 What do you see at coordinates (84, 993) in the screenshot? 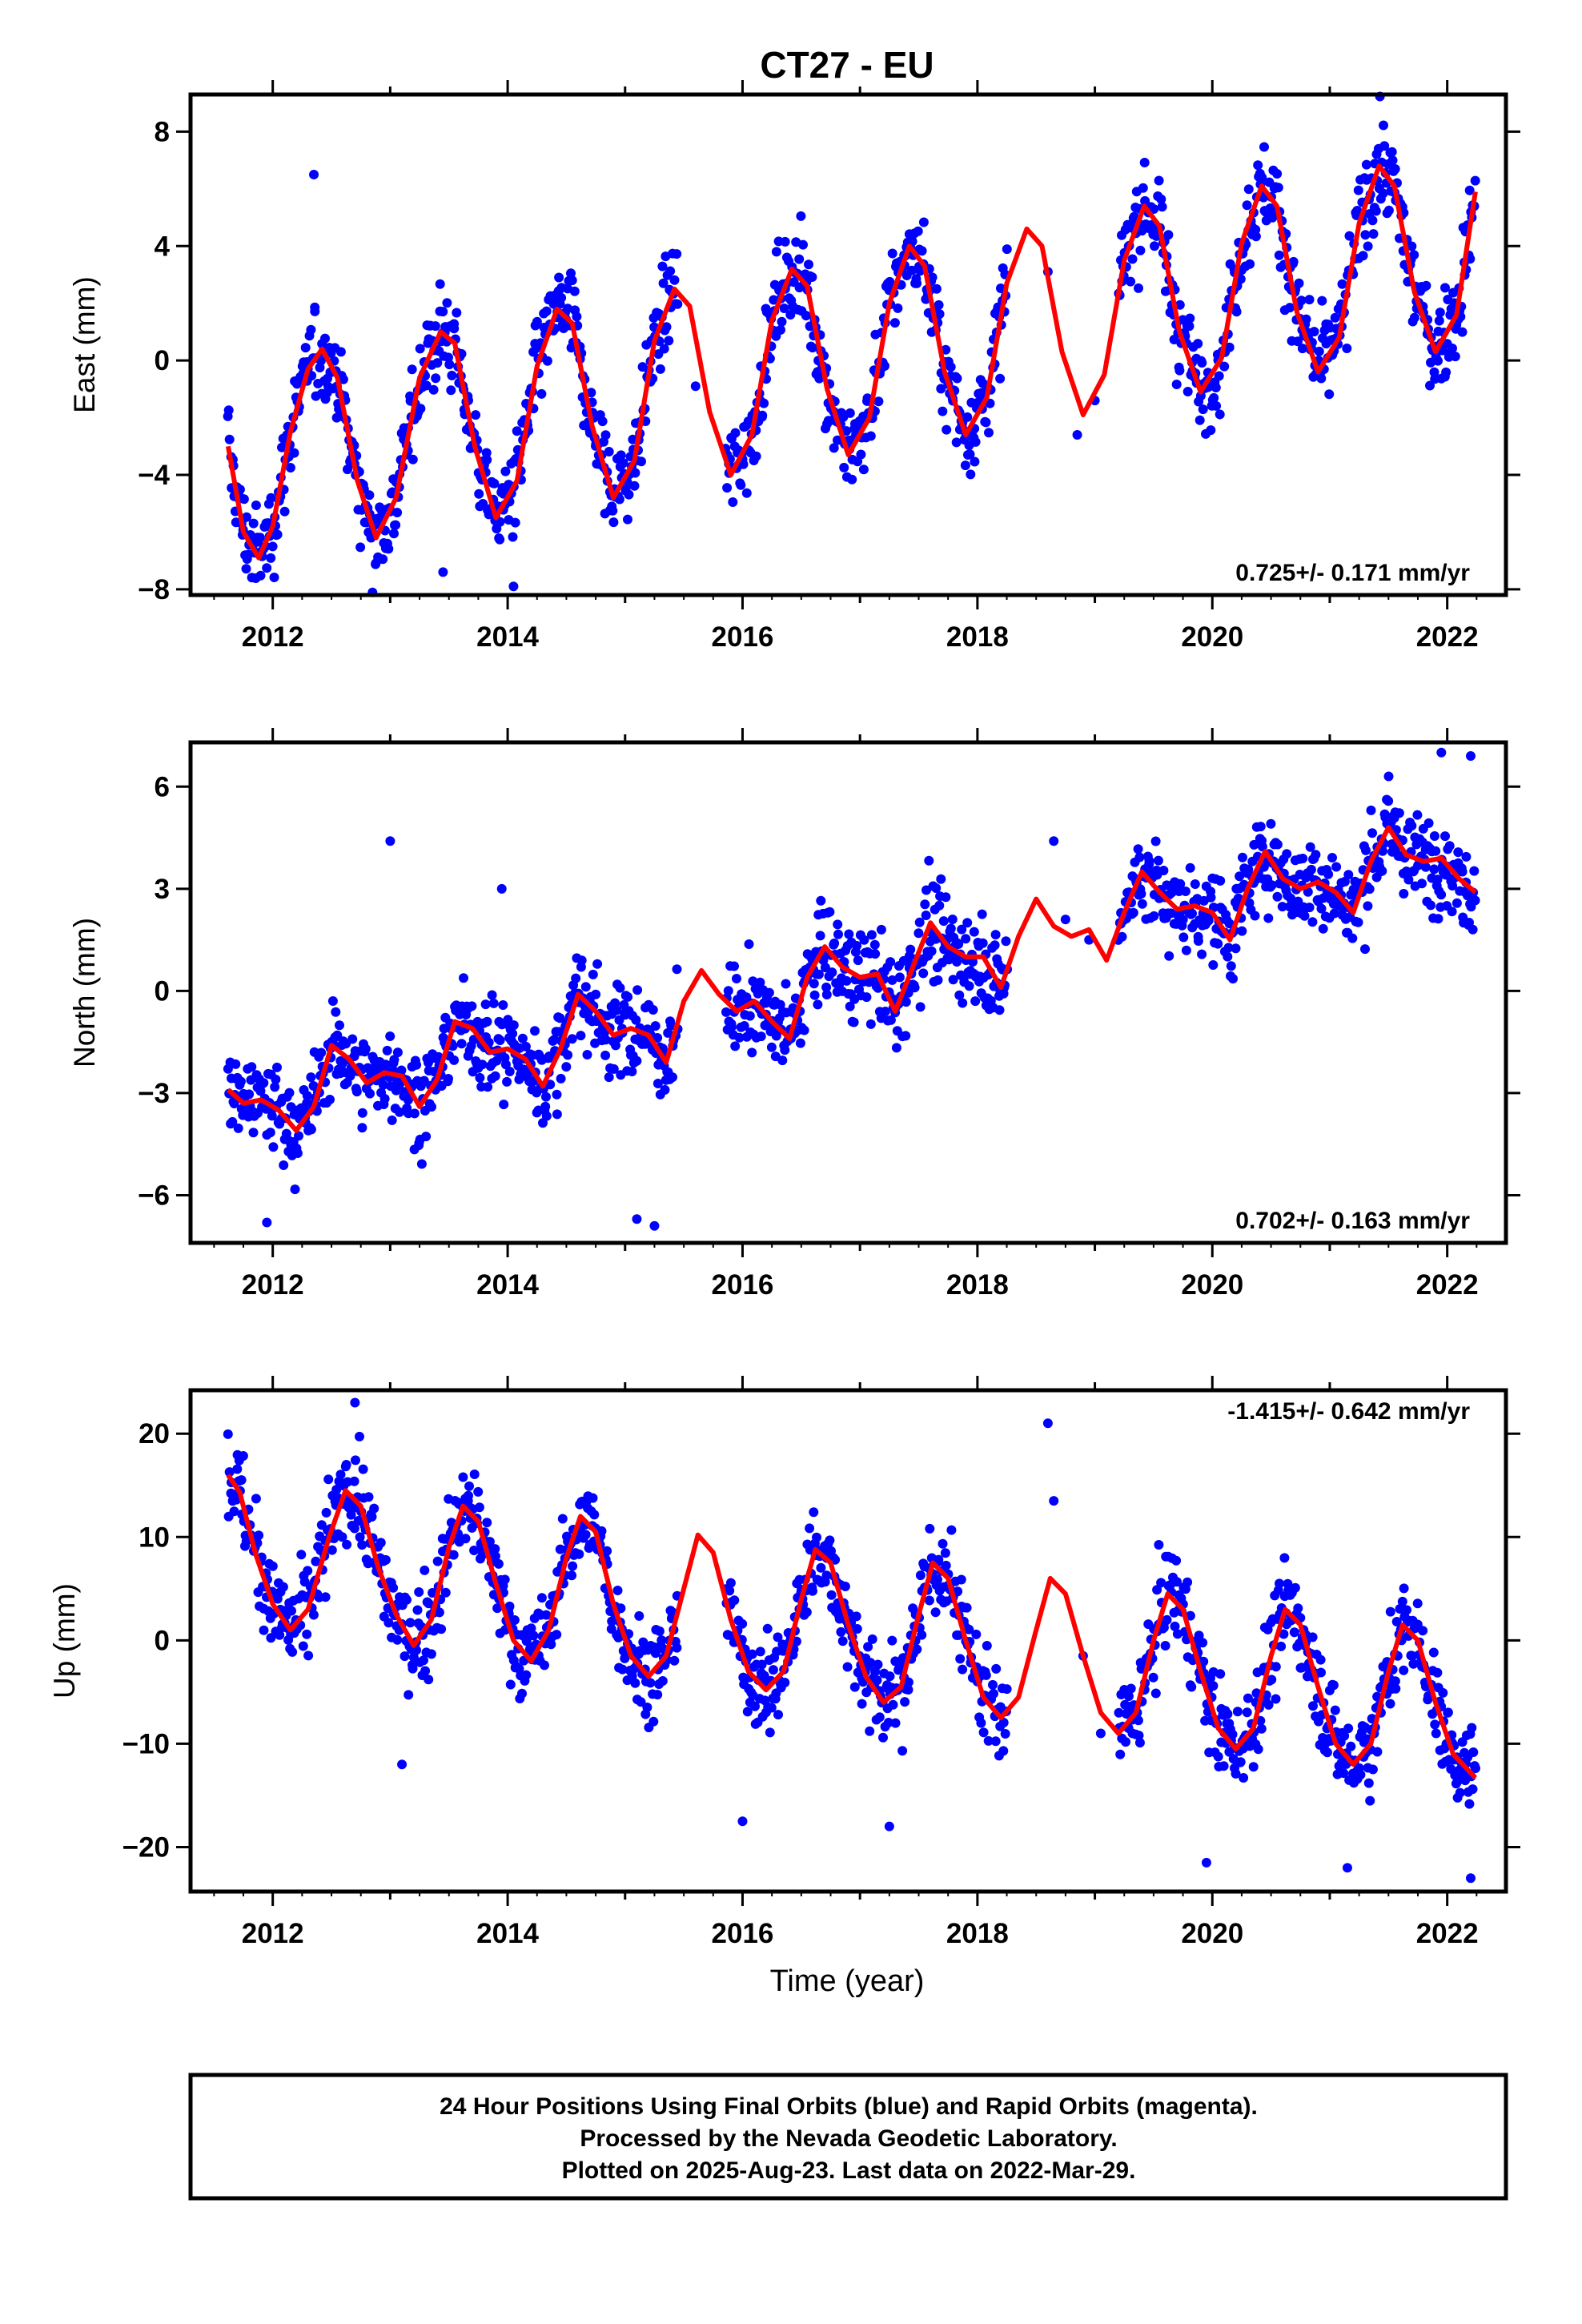
I see `north-y-axis-label: North (mm)` at bounding box center [84, 993].